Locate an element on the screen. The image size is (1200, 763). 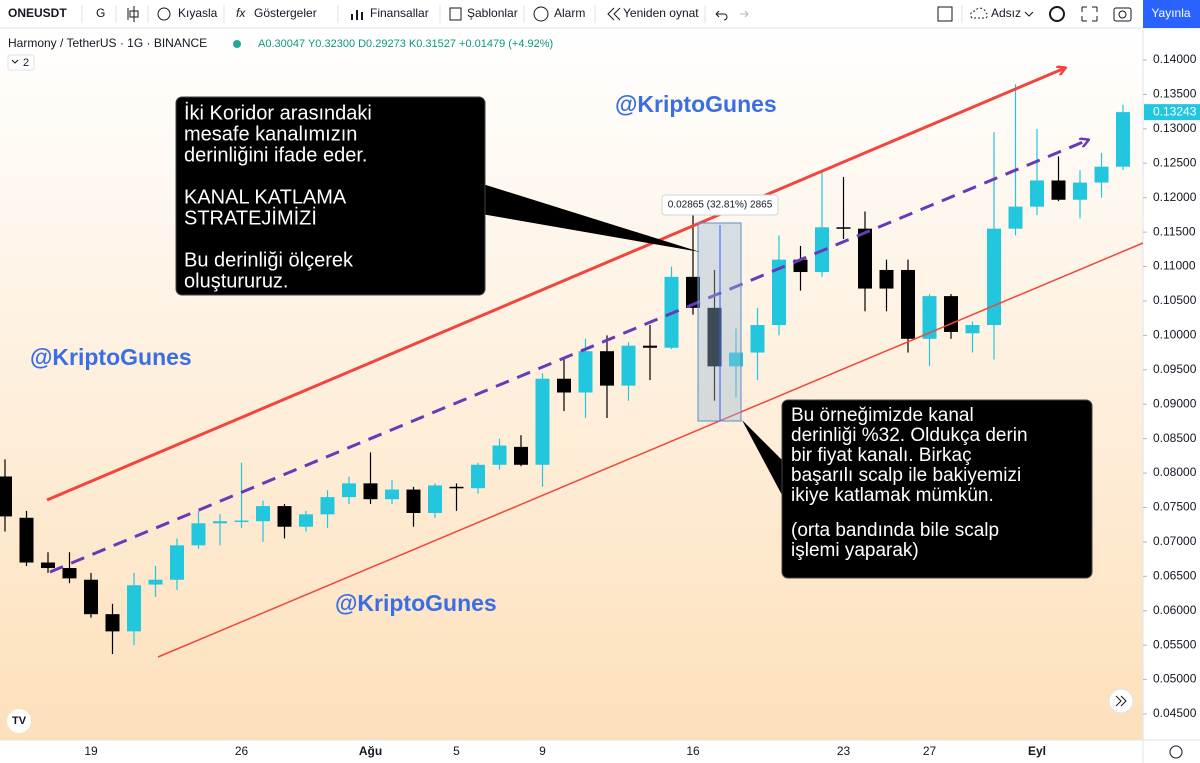
y-tick-label: 0.12500 is located at coordinates (1175, 162).